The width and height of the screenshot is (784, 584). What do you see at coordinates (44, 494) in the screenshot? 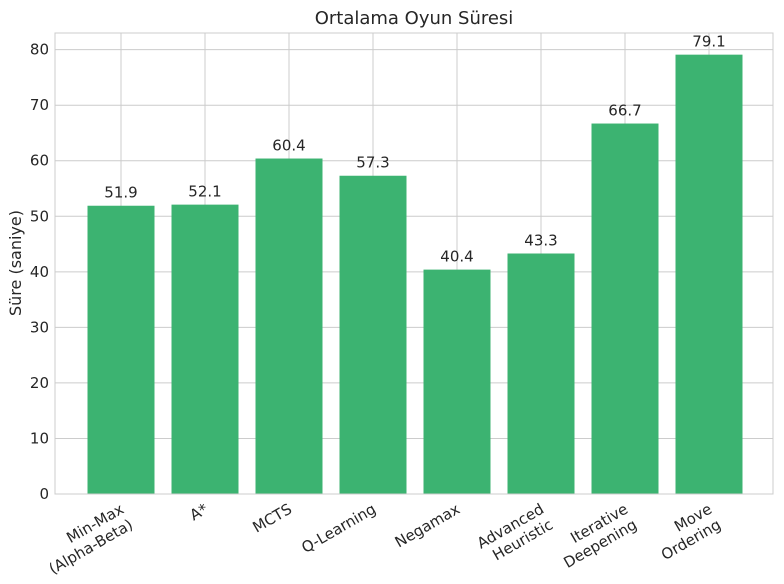
I see `y-tick-label: 0` at bounding box center [44, 494].